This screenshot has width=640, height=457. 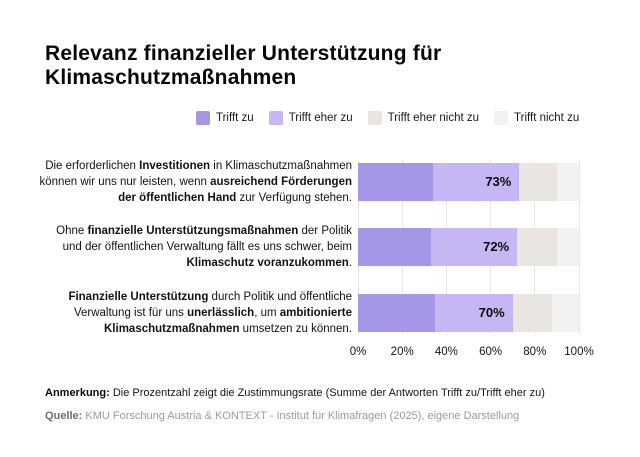 I want to click on statement-line: Klimaschutzmaßnahmen umsetzen zu können., so click(x=187, y=329).